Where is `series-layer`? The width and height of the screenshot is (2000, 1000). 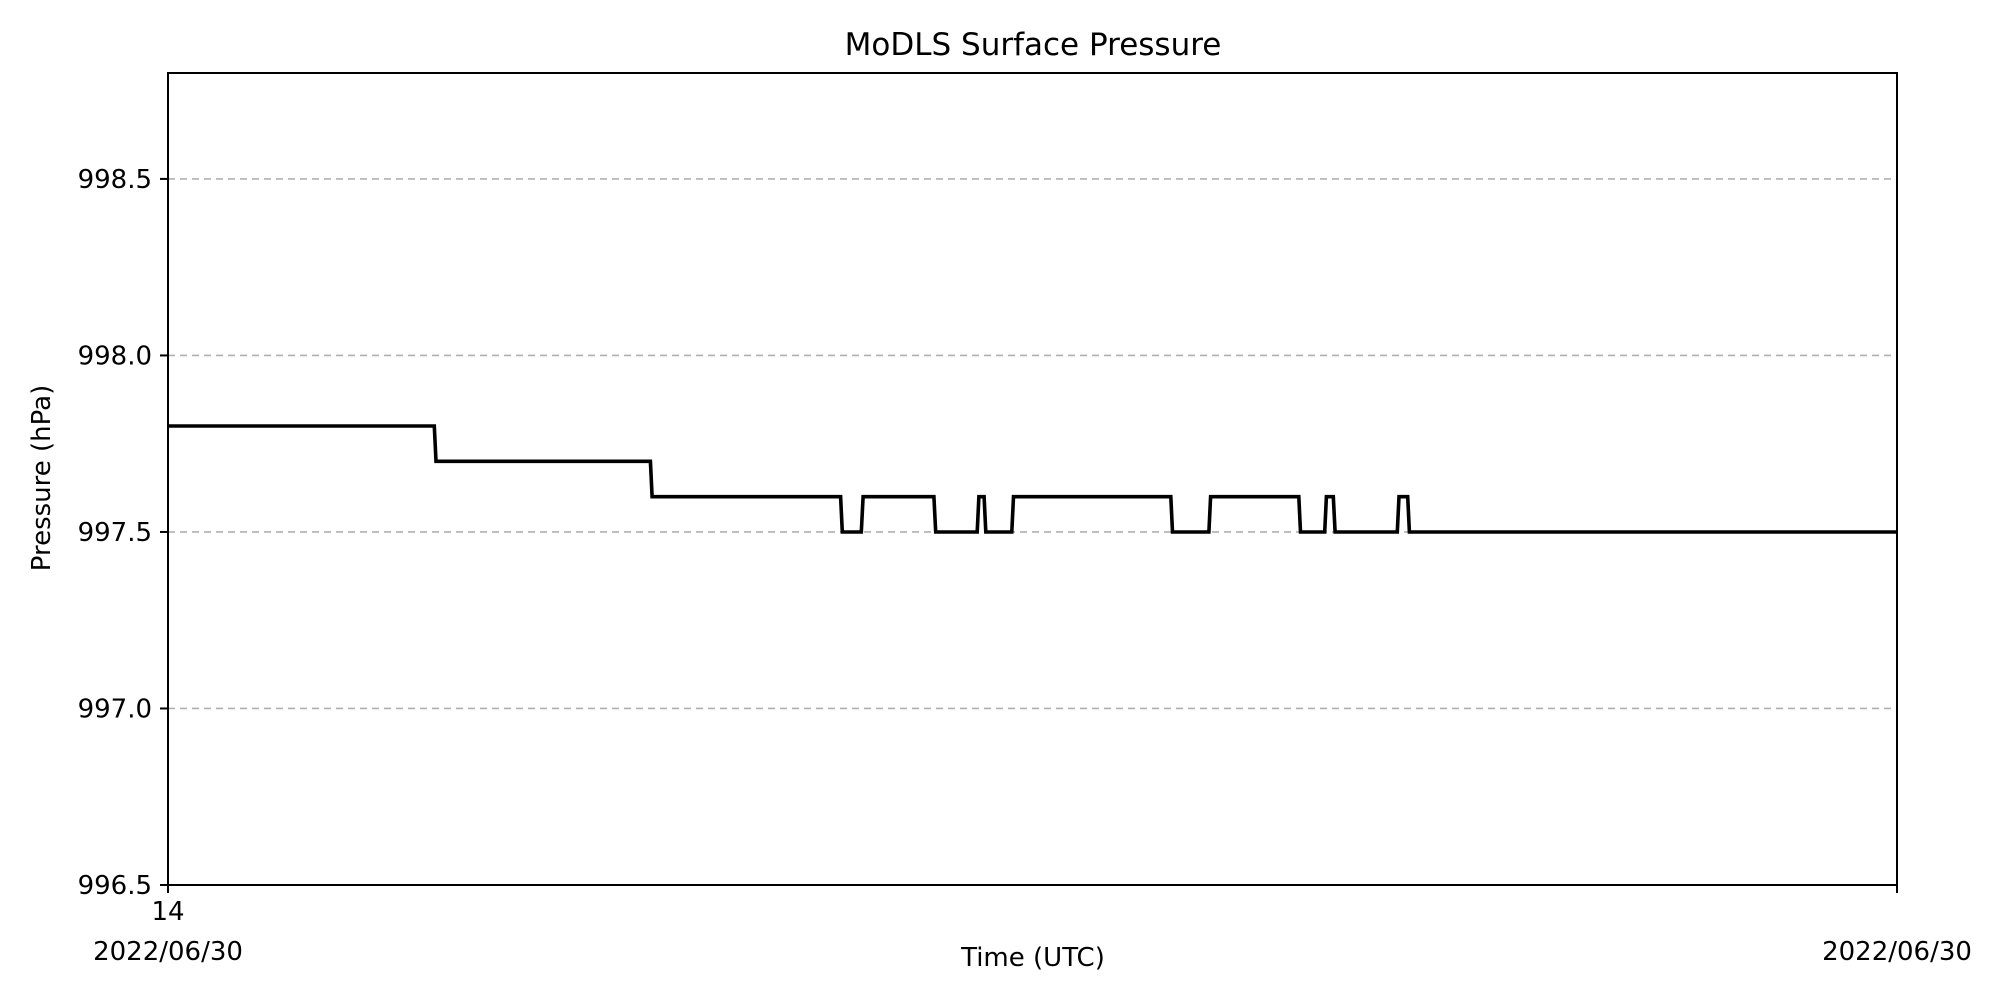
series-layer is located at coordinates (1032, 479).